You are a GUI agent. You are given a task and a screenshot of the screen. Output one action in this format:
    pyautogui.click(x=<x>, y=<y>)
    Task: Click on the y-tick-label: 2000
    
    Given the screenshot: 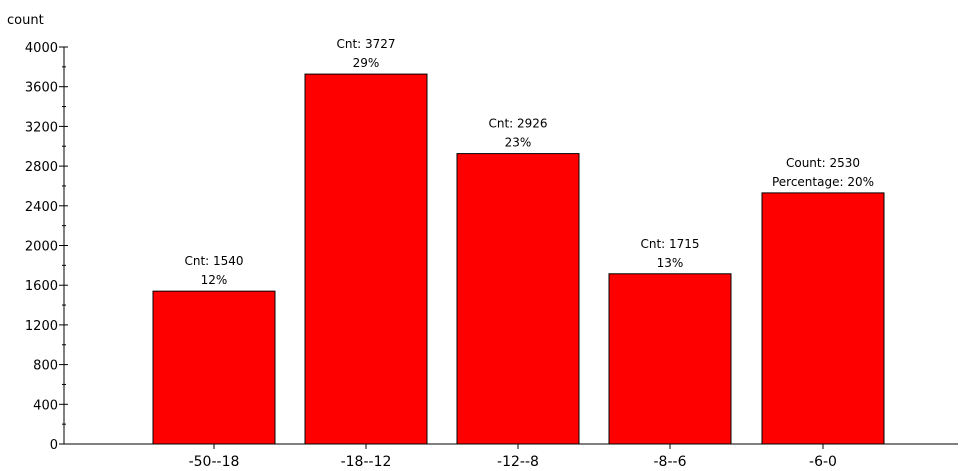 What is the action you would take?
    pyautogui.click(x=41, y=247)
    